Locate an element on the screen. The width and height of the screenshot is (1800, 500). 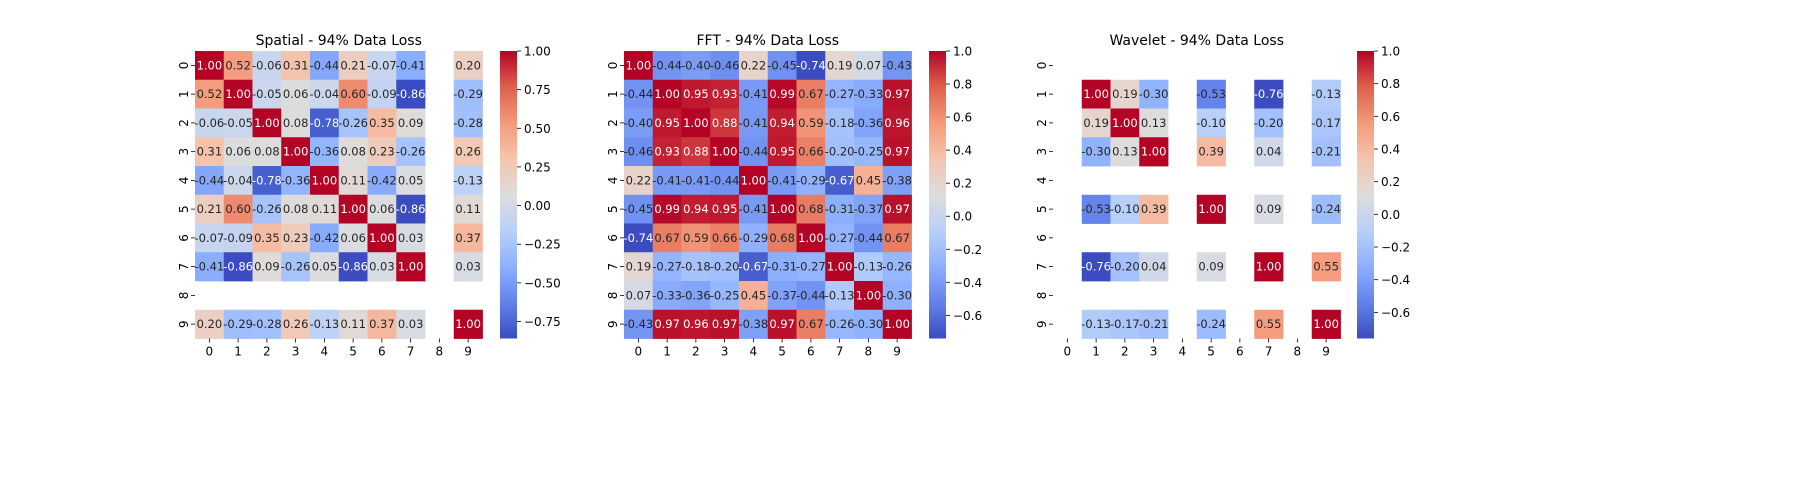
cell-value-label: 0.95 is located at coordinates (725, 209).